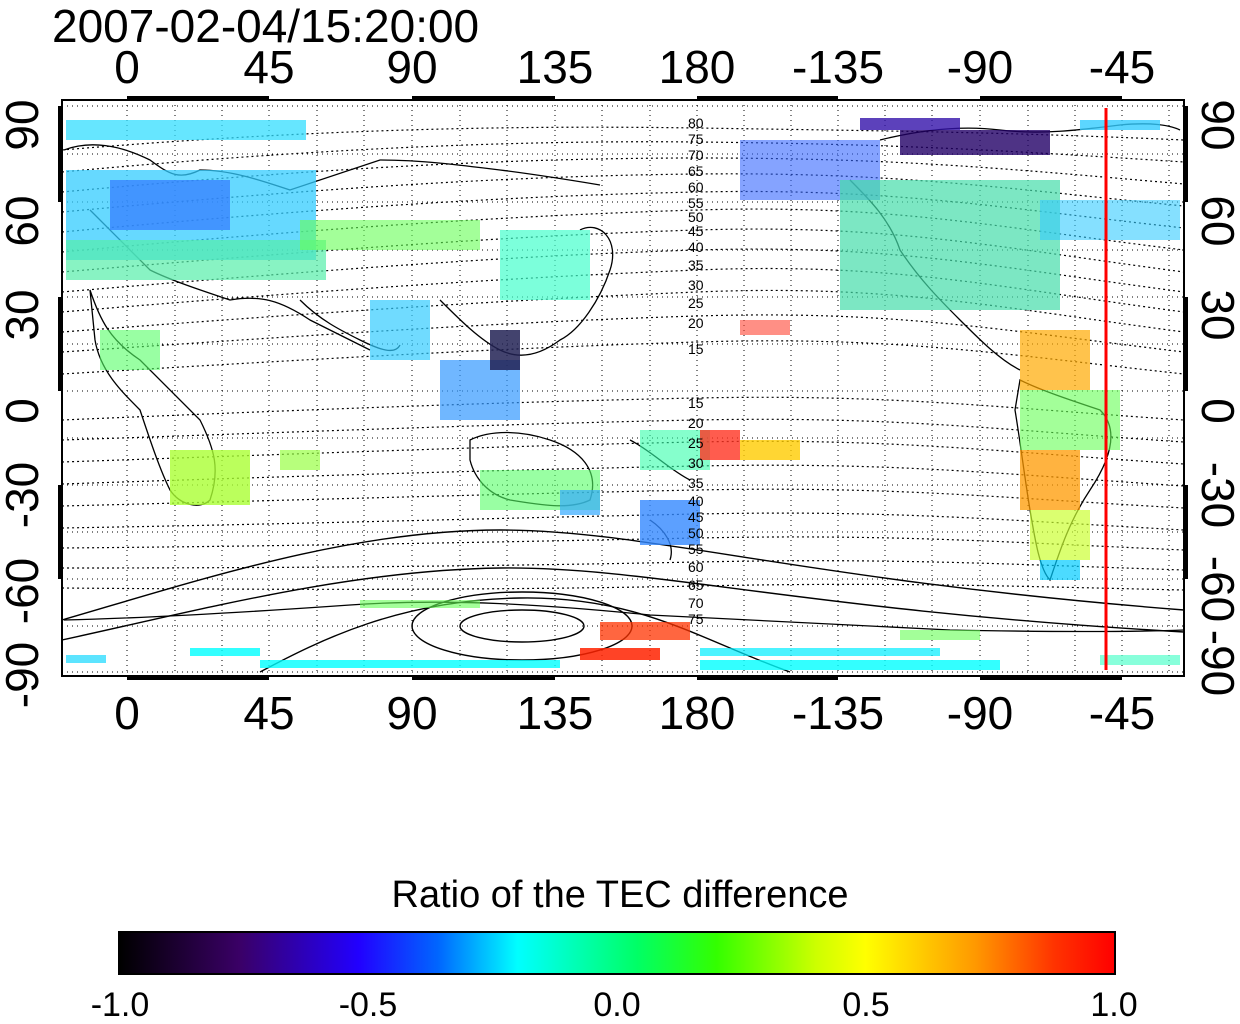 The width and height of the screenshot is (1240, 1024). What do you see at coordinates (1122, 713) in the screenshot?
I see `bottom-lon-tick: -45` at bounding box center [1122, 713].